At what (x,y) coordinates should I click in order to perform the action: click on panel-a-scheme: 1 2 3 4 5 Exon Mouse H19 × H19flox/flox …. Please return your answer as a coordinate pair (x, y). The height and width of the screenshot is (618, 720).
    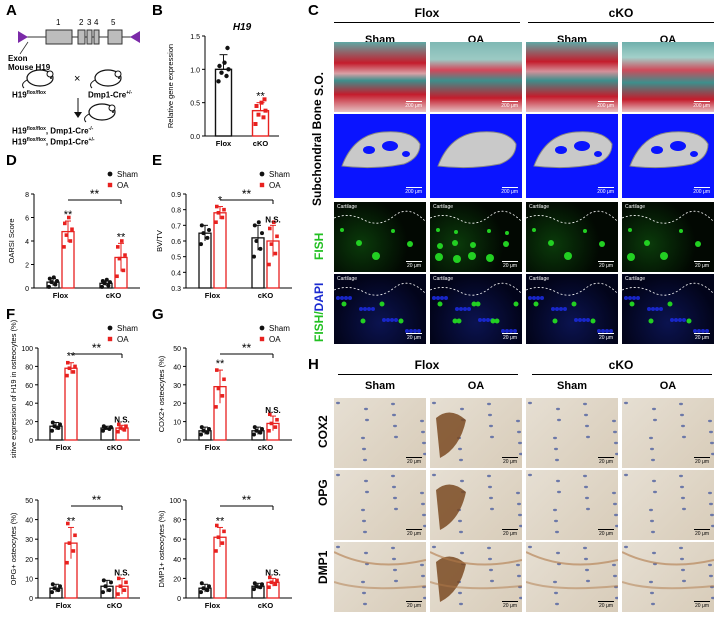
    Looking at the image, I should click on (78, 83).